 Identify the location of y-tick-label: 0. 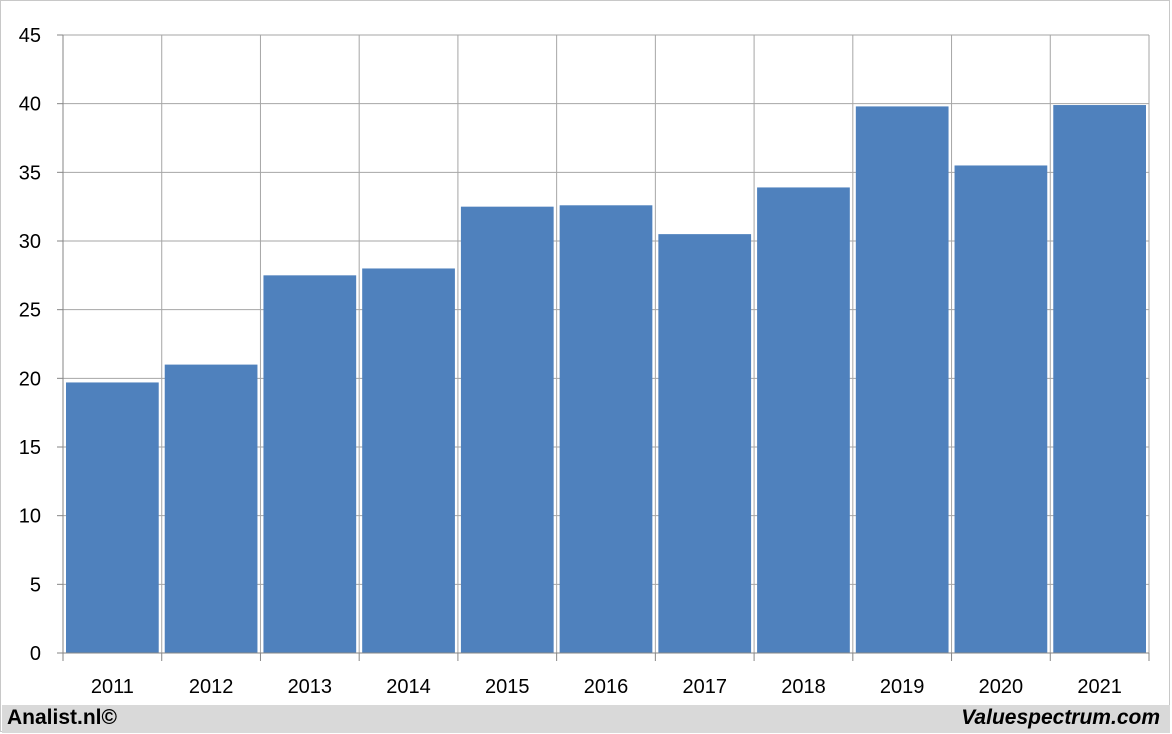
(35, 654).